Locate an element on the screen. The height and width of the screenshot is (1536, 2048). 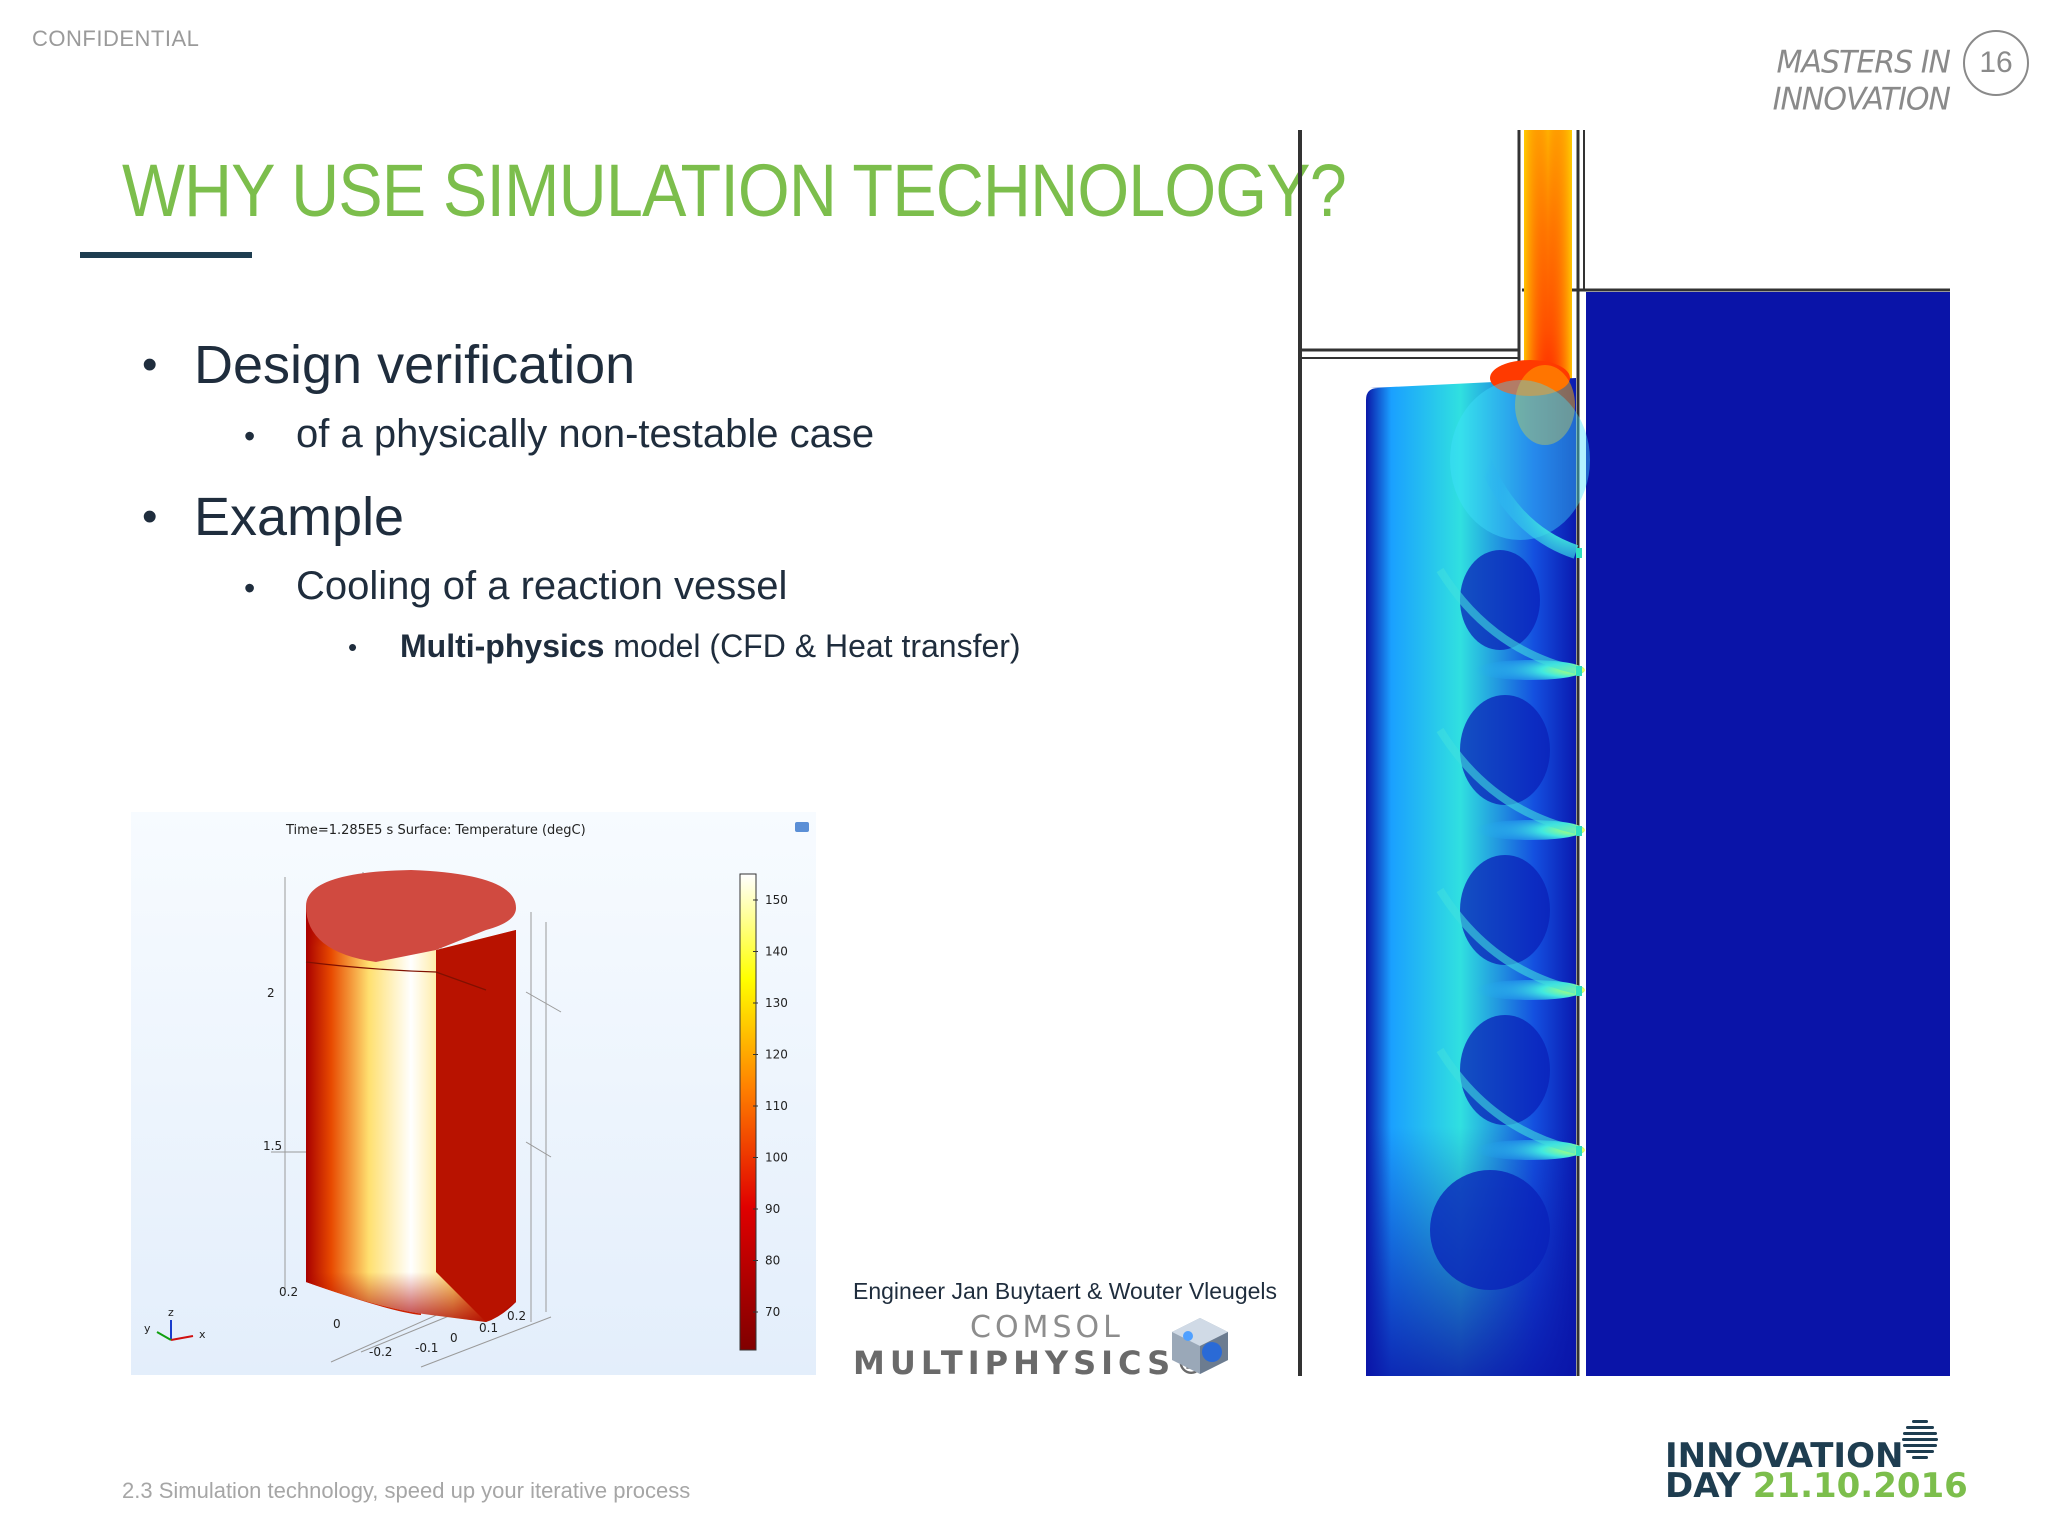
axis-triad-icon: z y x is located at coordinates (175, 1323).